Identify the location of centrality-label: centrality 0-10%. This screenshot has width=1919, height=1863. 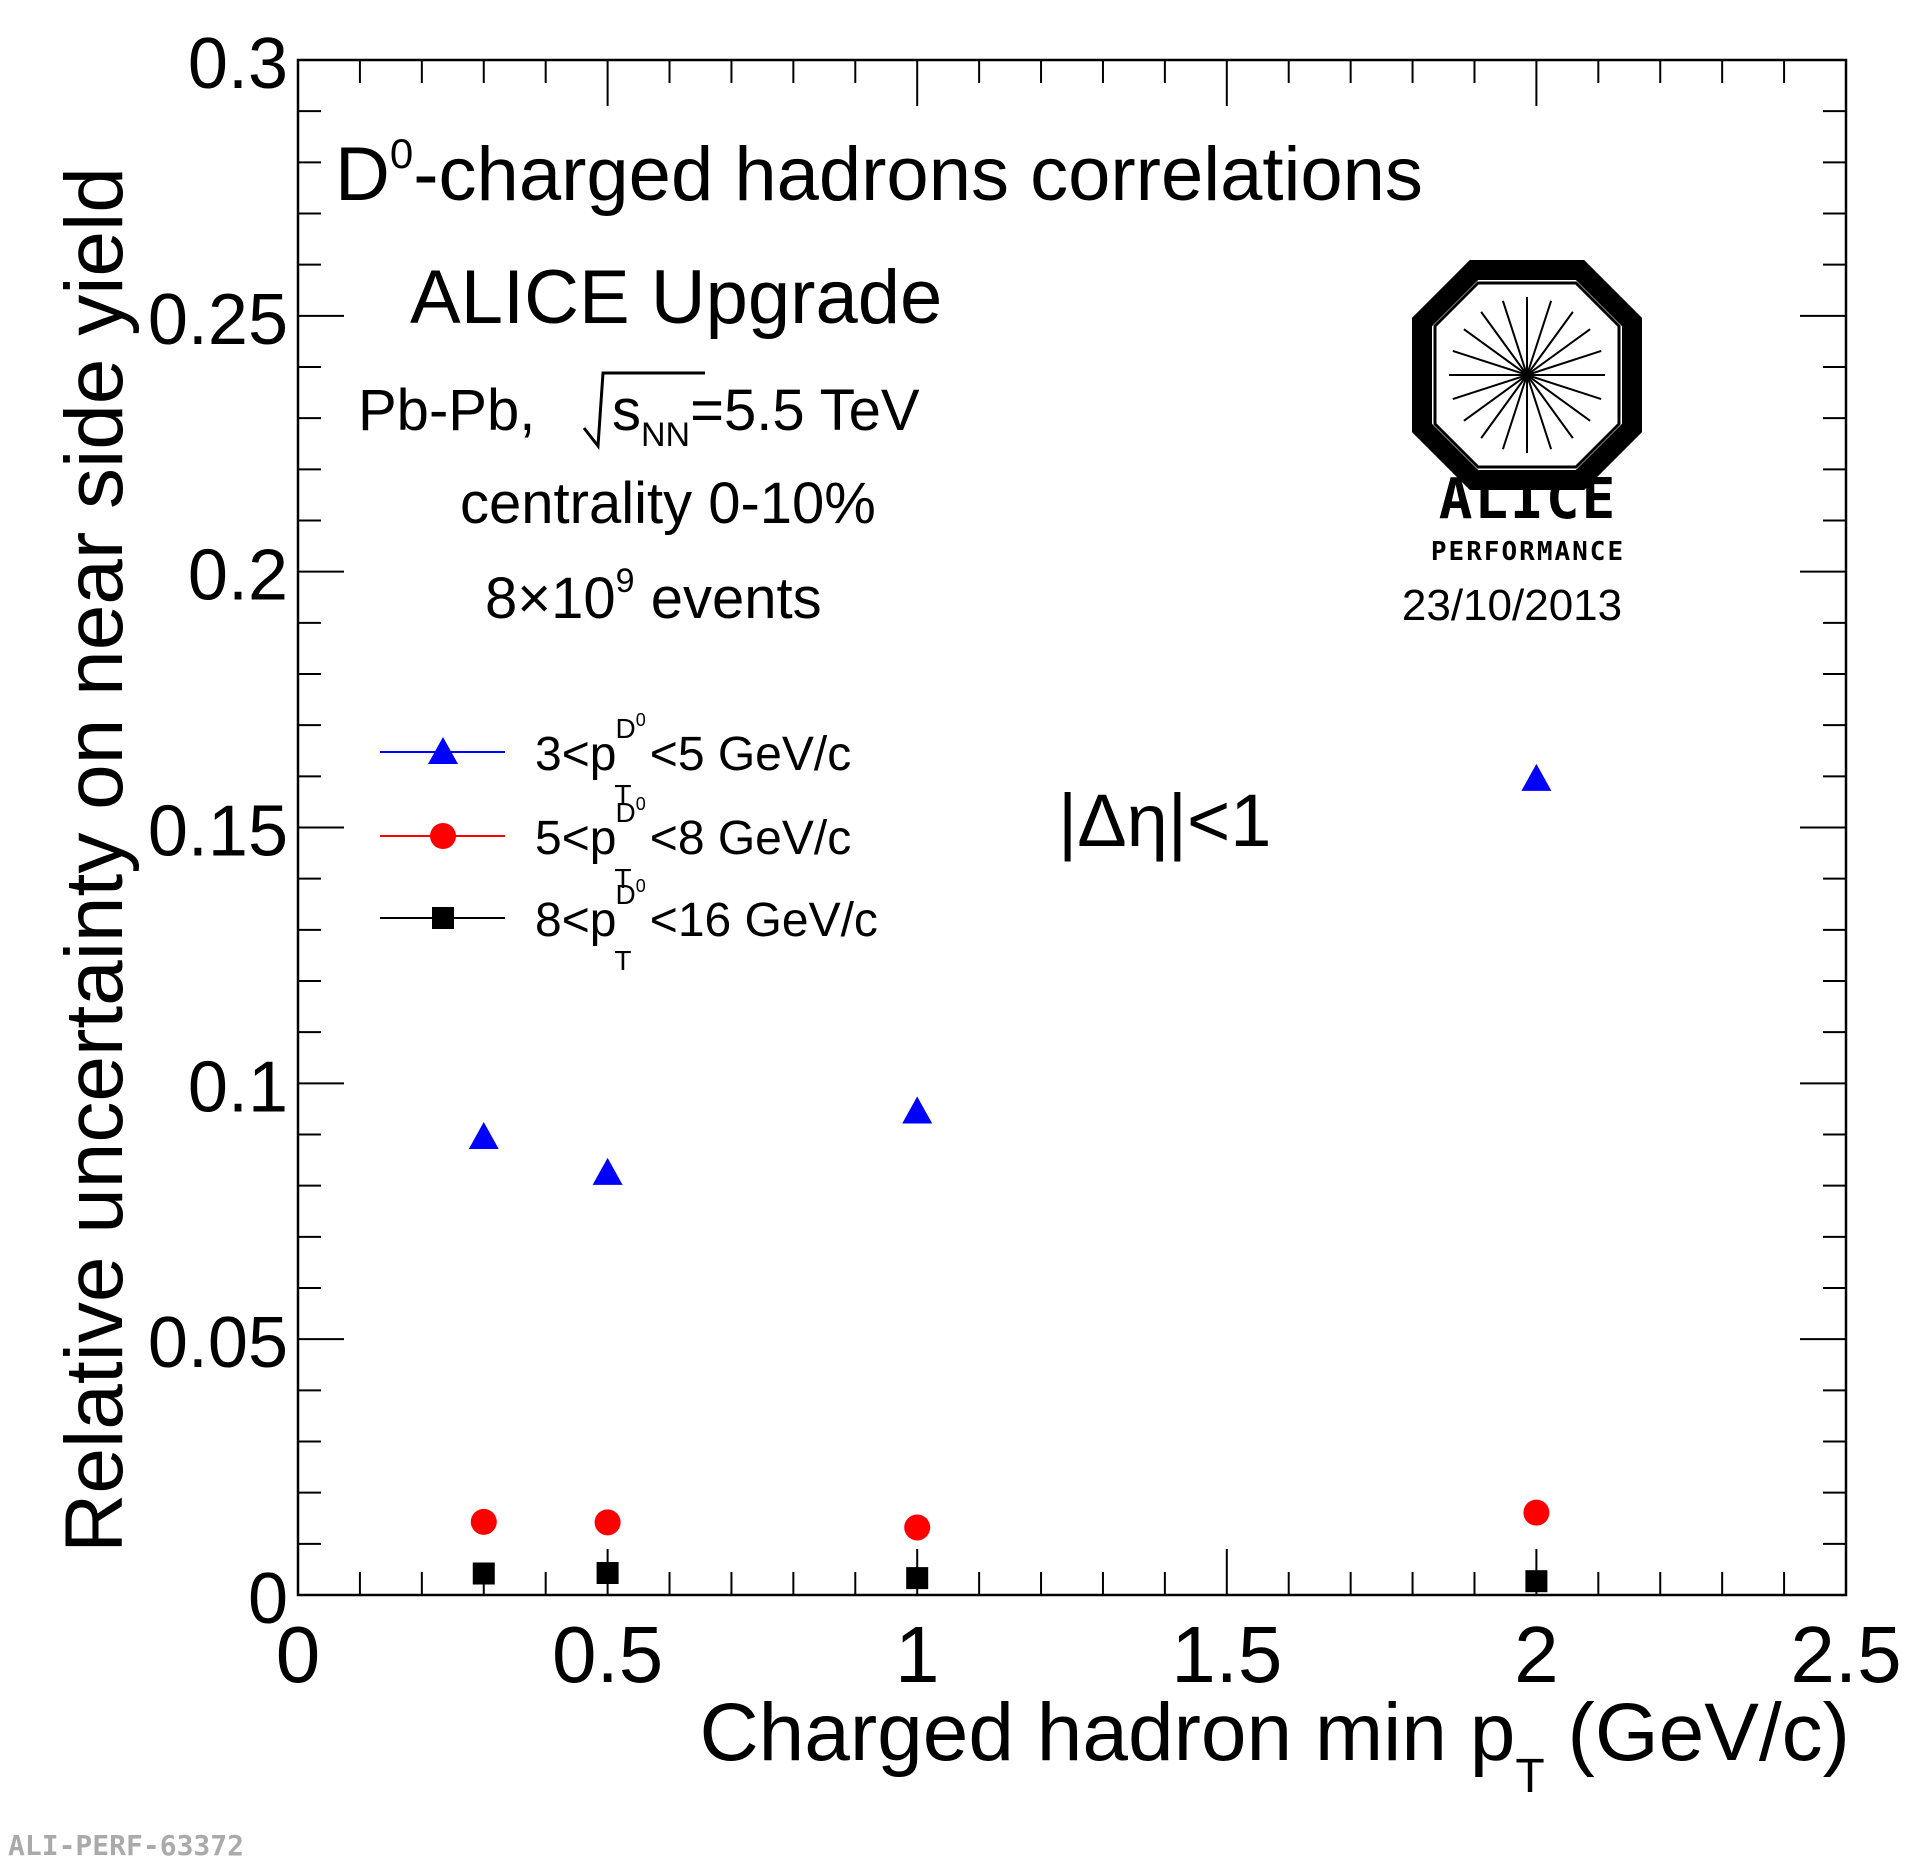
(668, 503).